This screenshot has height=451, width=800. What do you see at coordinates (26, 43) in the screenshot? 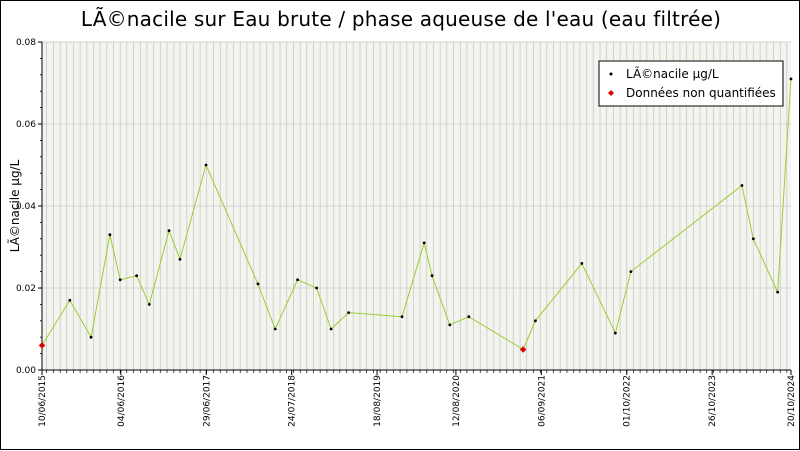
I see `y-tick-label: 0.08` at bounding box center [26, 43].